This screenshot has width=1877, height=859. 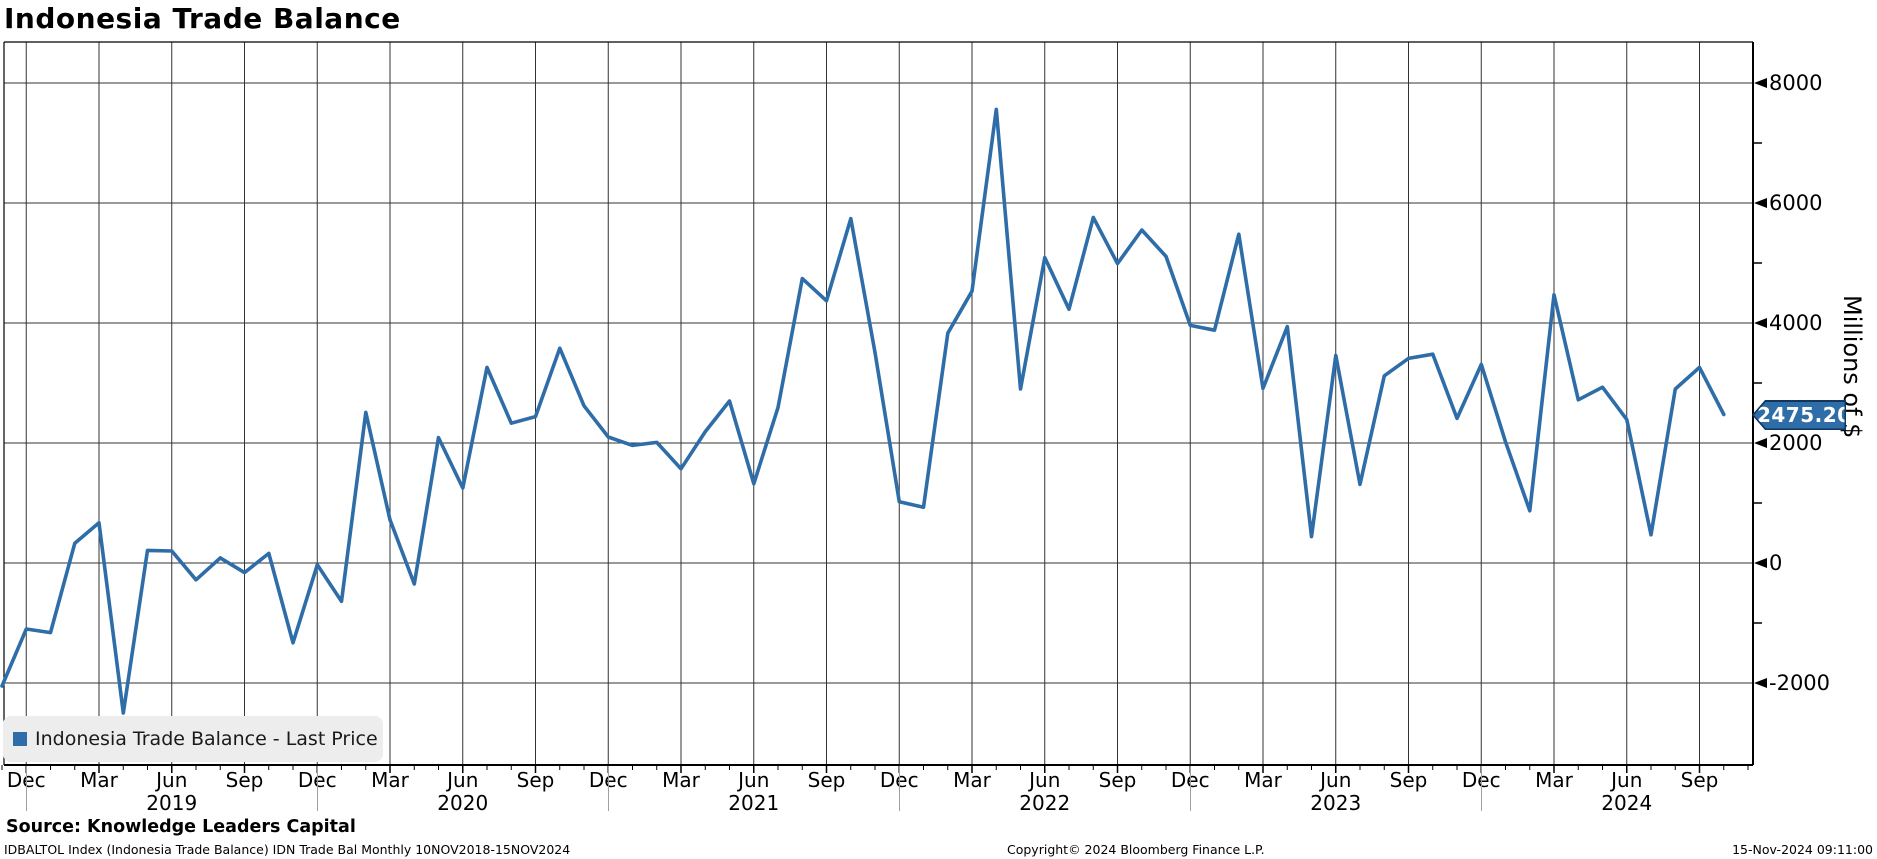 I want to click on last-price-badge: 2475.20, so click(x=1799, y=415).